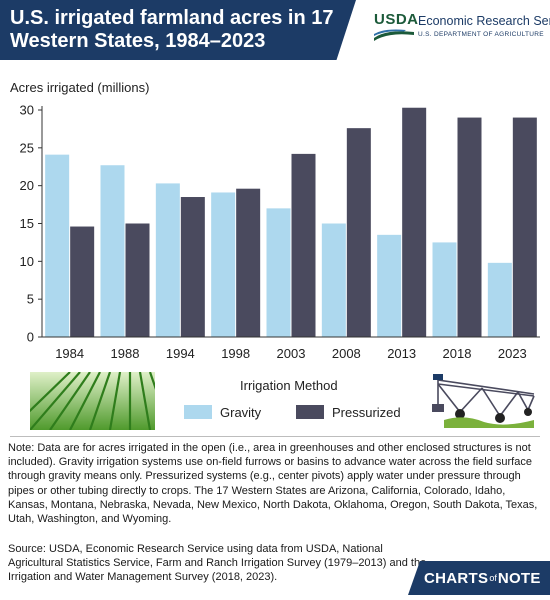  What do you see at coordinates (443, 30) in the screenshot?
I see `agency-logo-panel` at bounding box center [443, 30].